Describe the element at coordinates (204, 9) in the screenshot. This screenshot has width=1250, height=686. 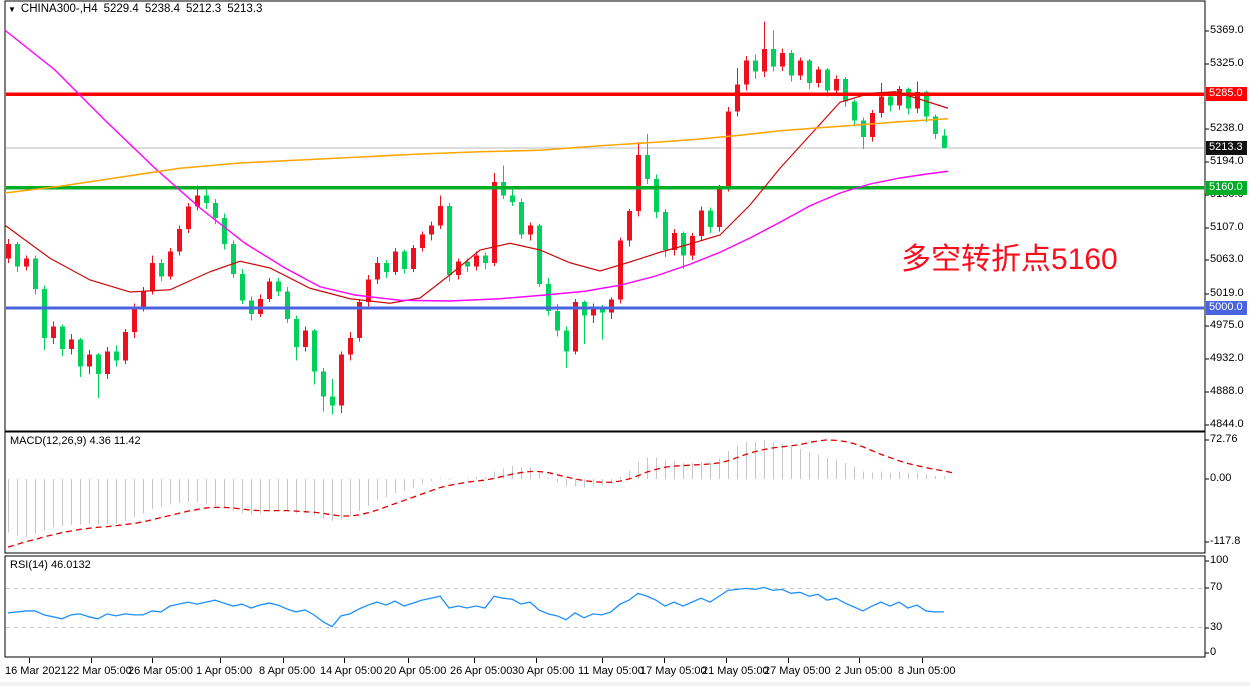
I see `quote-low: 5212.3` at that location.